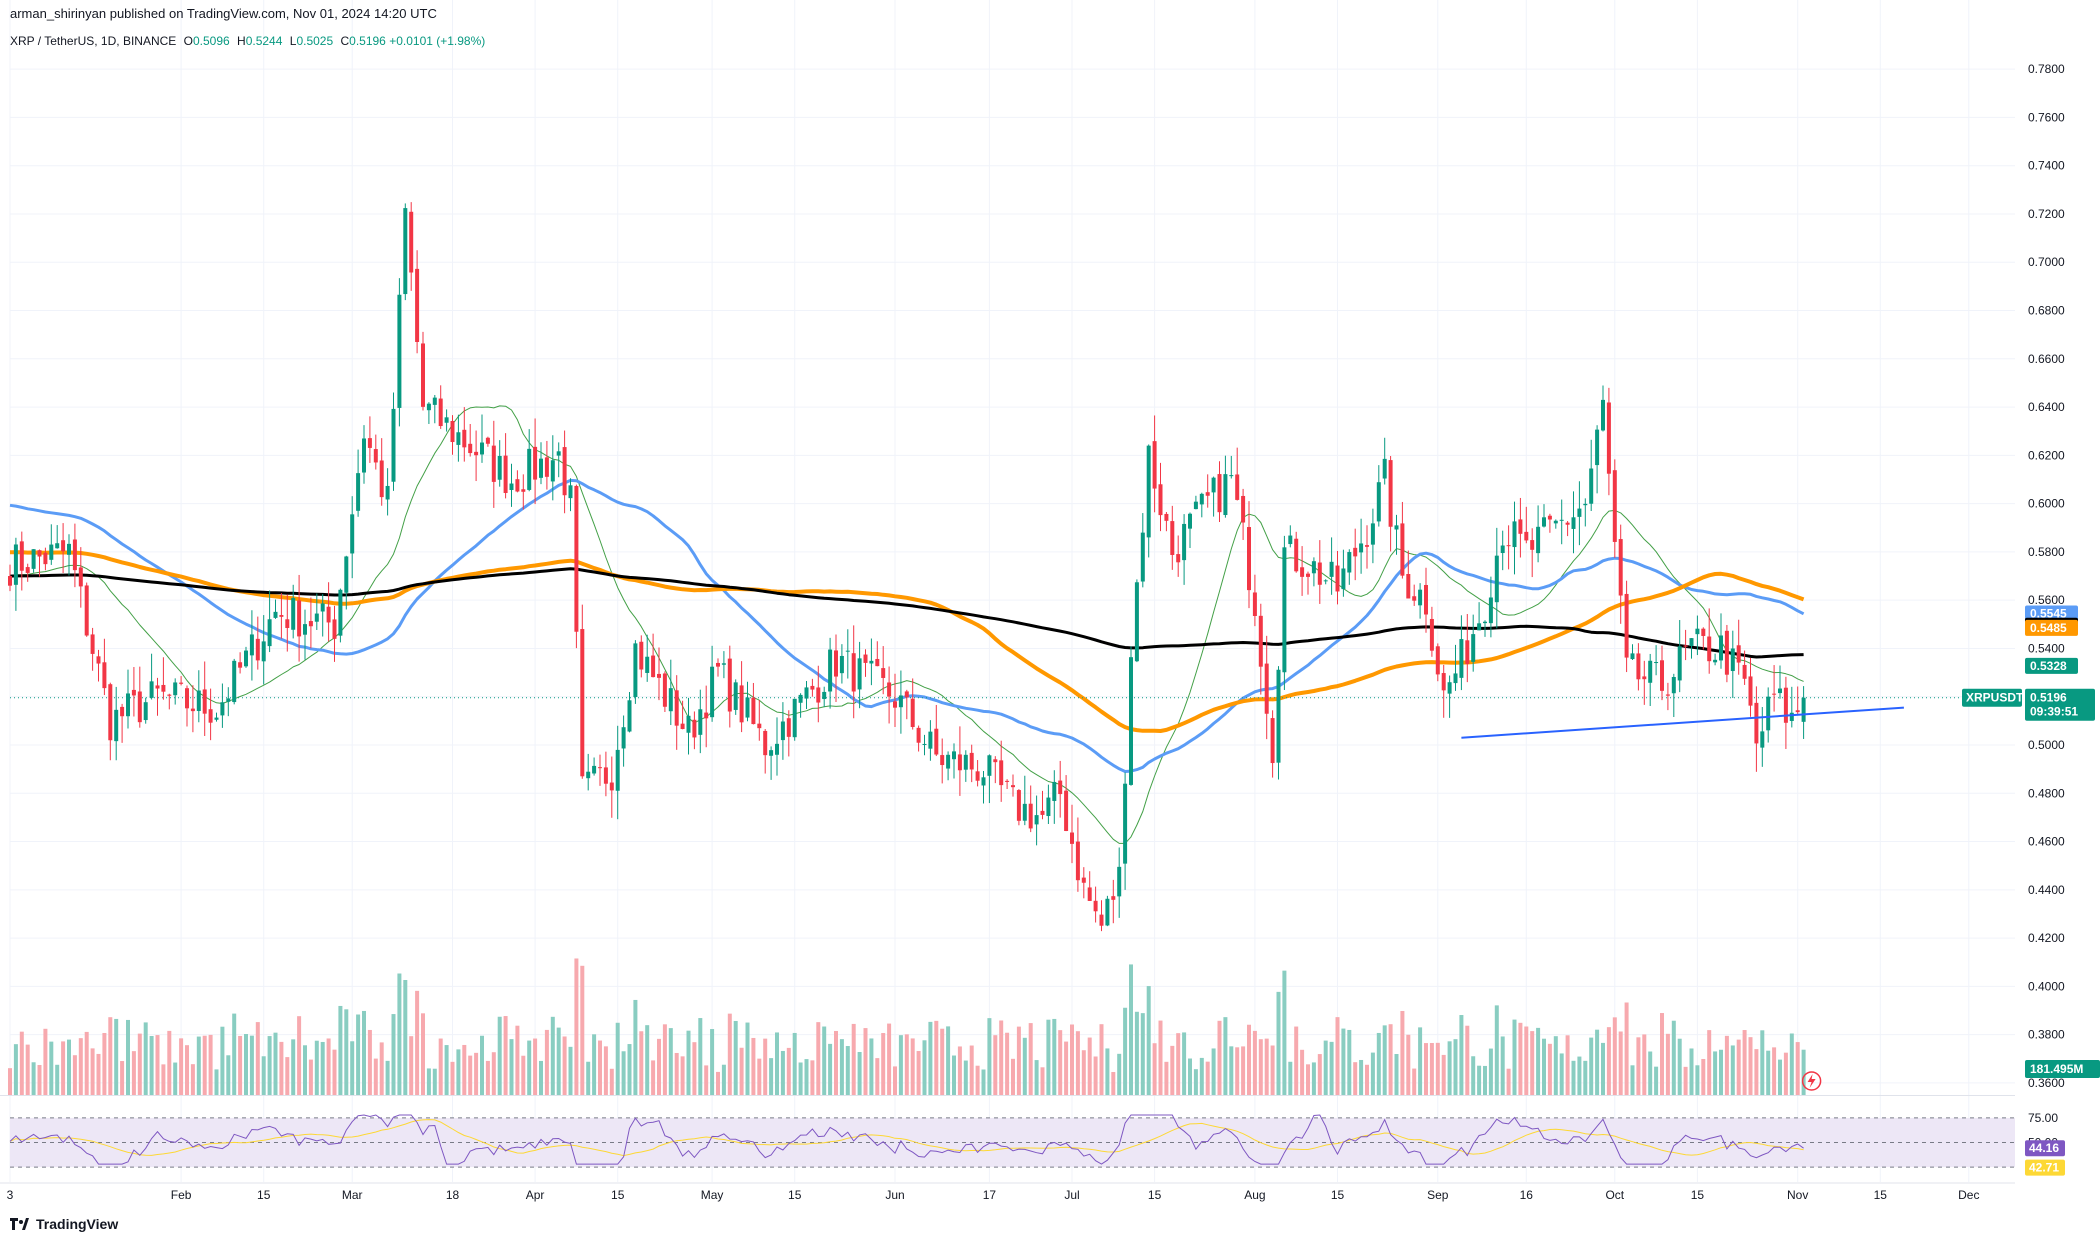 The image size is (2100, 1243). I want to click on price-tick-label: 0.7200, so click(2046, 214).